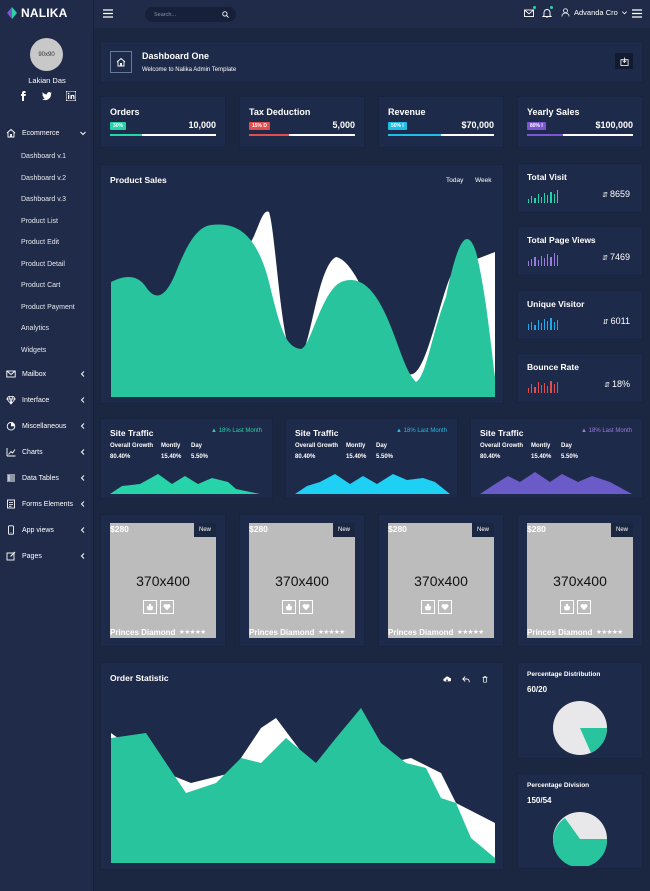  I want to click on sidebar-subitem-analytics: Analytics, so click(35, 329).